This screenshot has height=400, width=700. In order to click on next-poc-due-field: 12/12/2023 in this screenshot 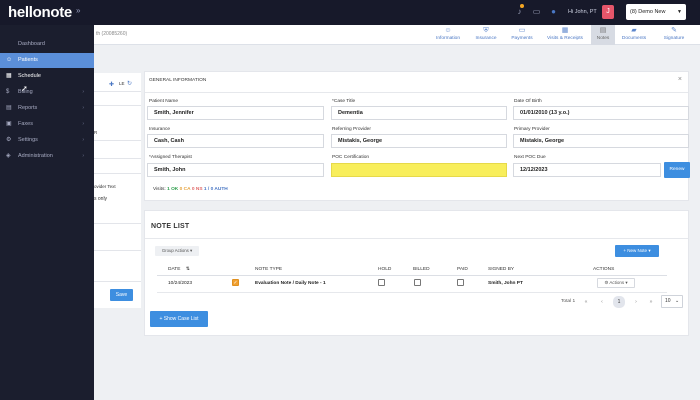, I will do `click(587, 170)`.